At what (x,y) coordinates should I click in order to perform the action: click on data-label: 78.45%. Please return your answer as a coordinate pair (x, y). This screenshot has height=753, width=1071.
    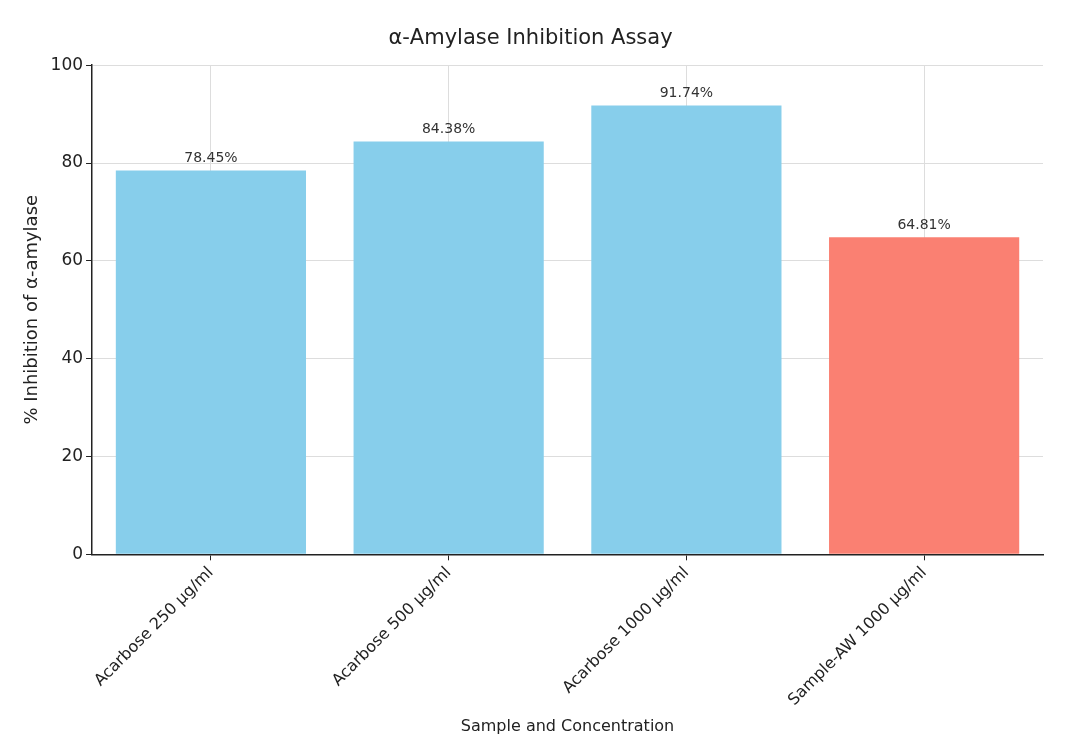
    Looking at the image, I should click on (211, 157).